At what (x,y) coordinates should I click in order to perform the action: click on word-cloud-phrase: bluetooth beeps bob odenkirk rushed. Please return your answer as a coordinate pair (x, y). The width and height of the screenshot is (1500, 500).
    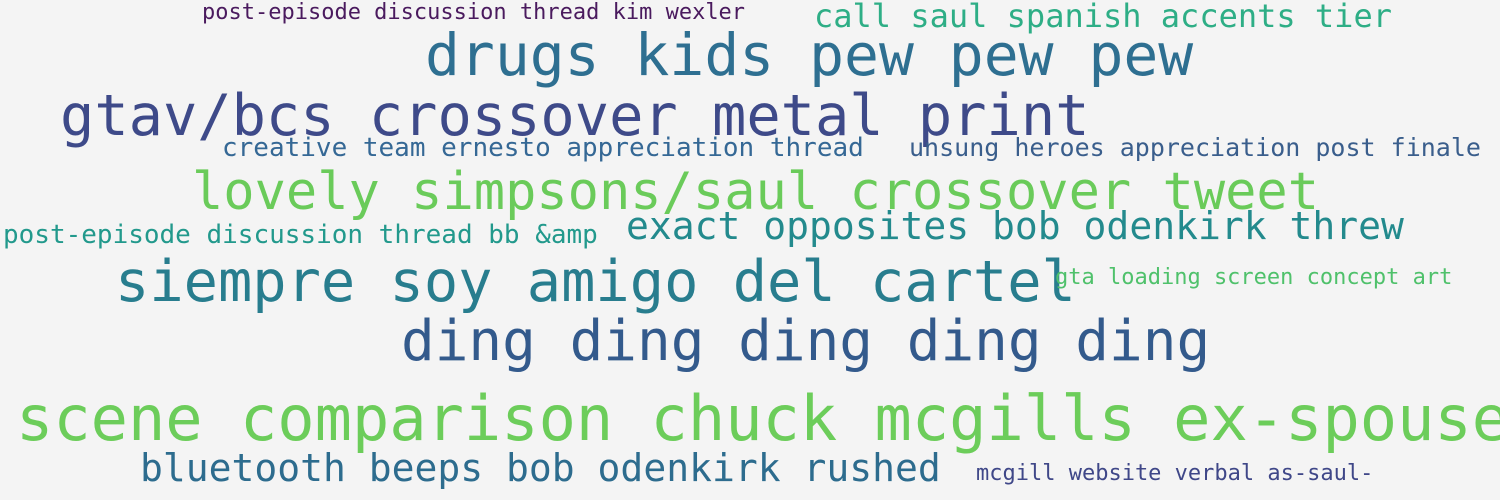
    Looking at the image, I should click on (540, 468).